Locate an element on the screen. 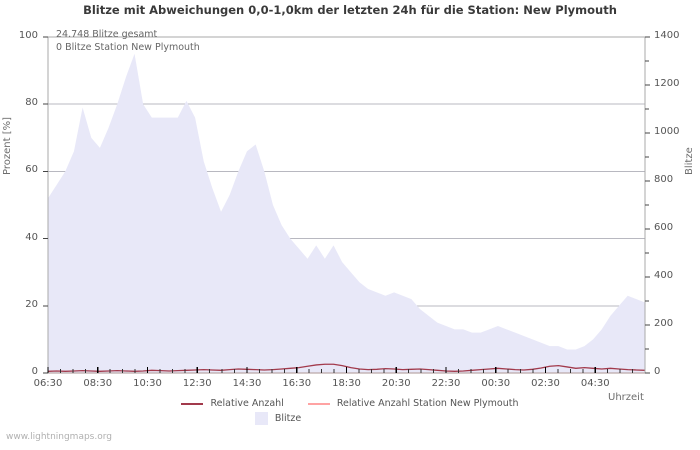 Image resolution: width=700 pixels, height=450 pixels. y-tick-label-right: 1000 is located at coordinates (667, 131).